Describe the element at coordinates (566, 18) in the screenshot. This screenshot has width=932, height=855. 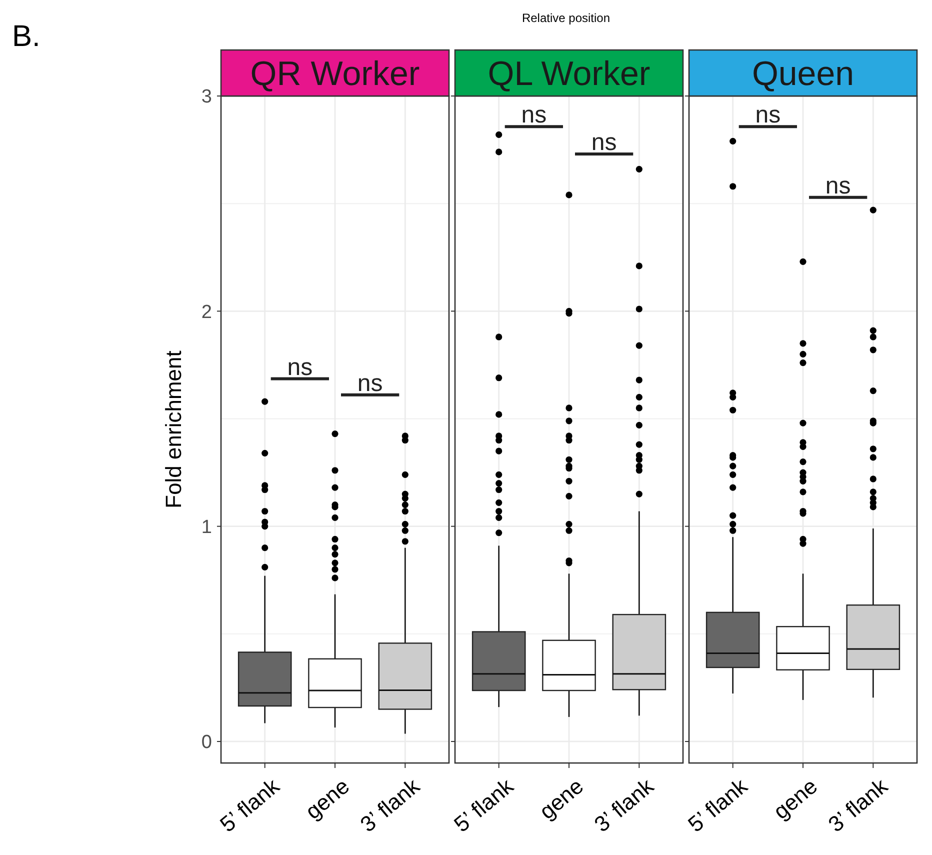
I see `text: Relative position` at that location.